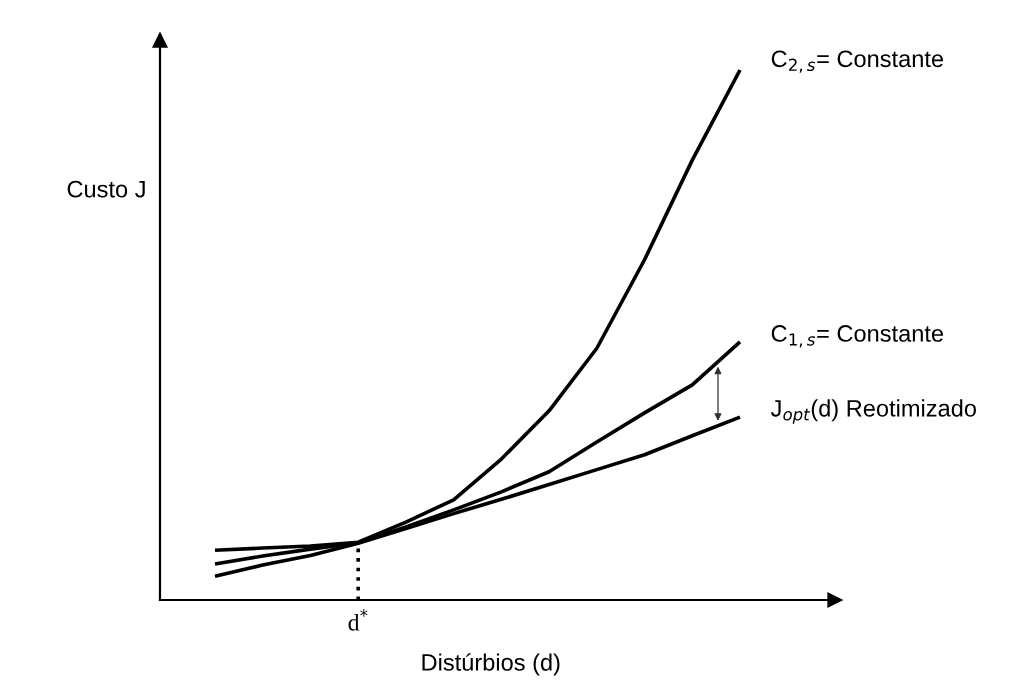 Image resolution: width=1022 pixels, height=682 pixels. I want to click on x-axis-title: Distúrbios (d), so click(491, 664).